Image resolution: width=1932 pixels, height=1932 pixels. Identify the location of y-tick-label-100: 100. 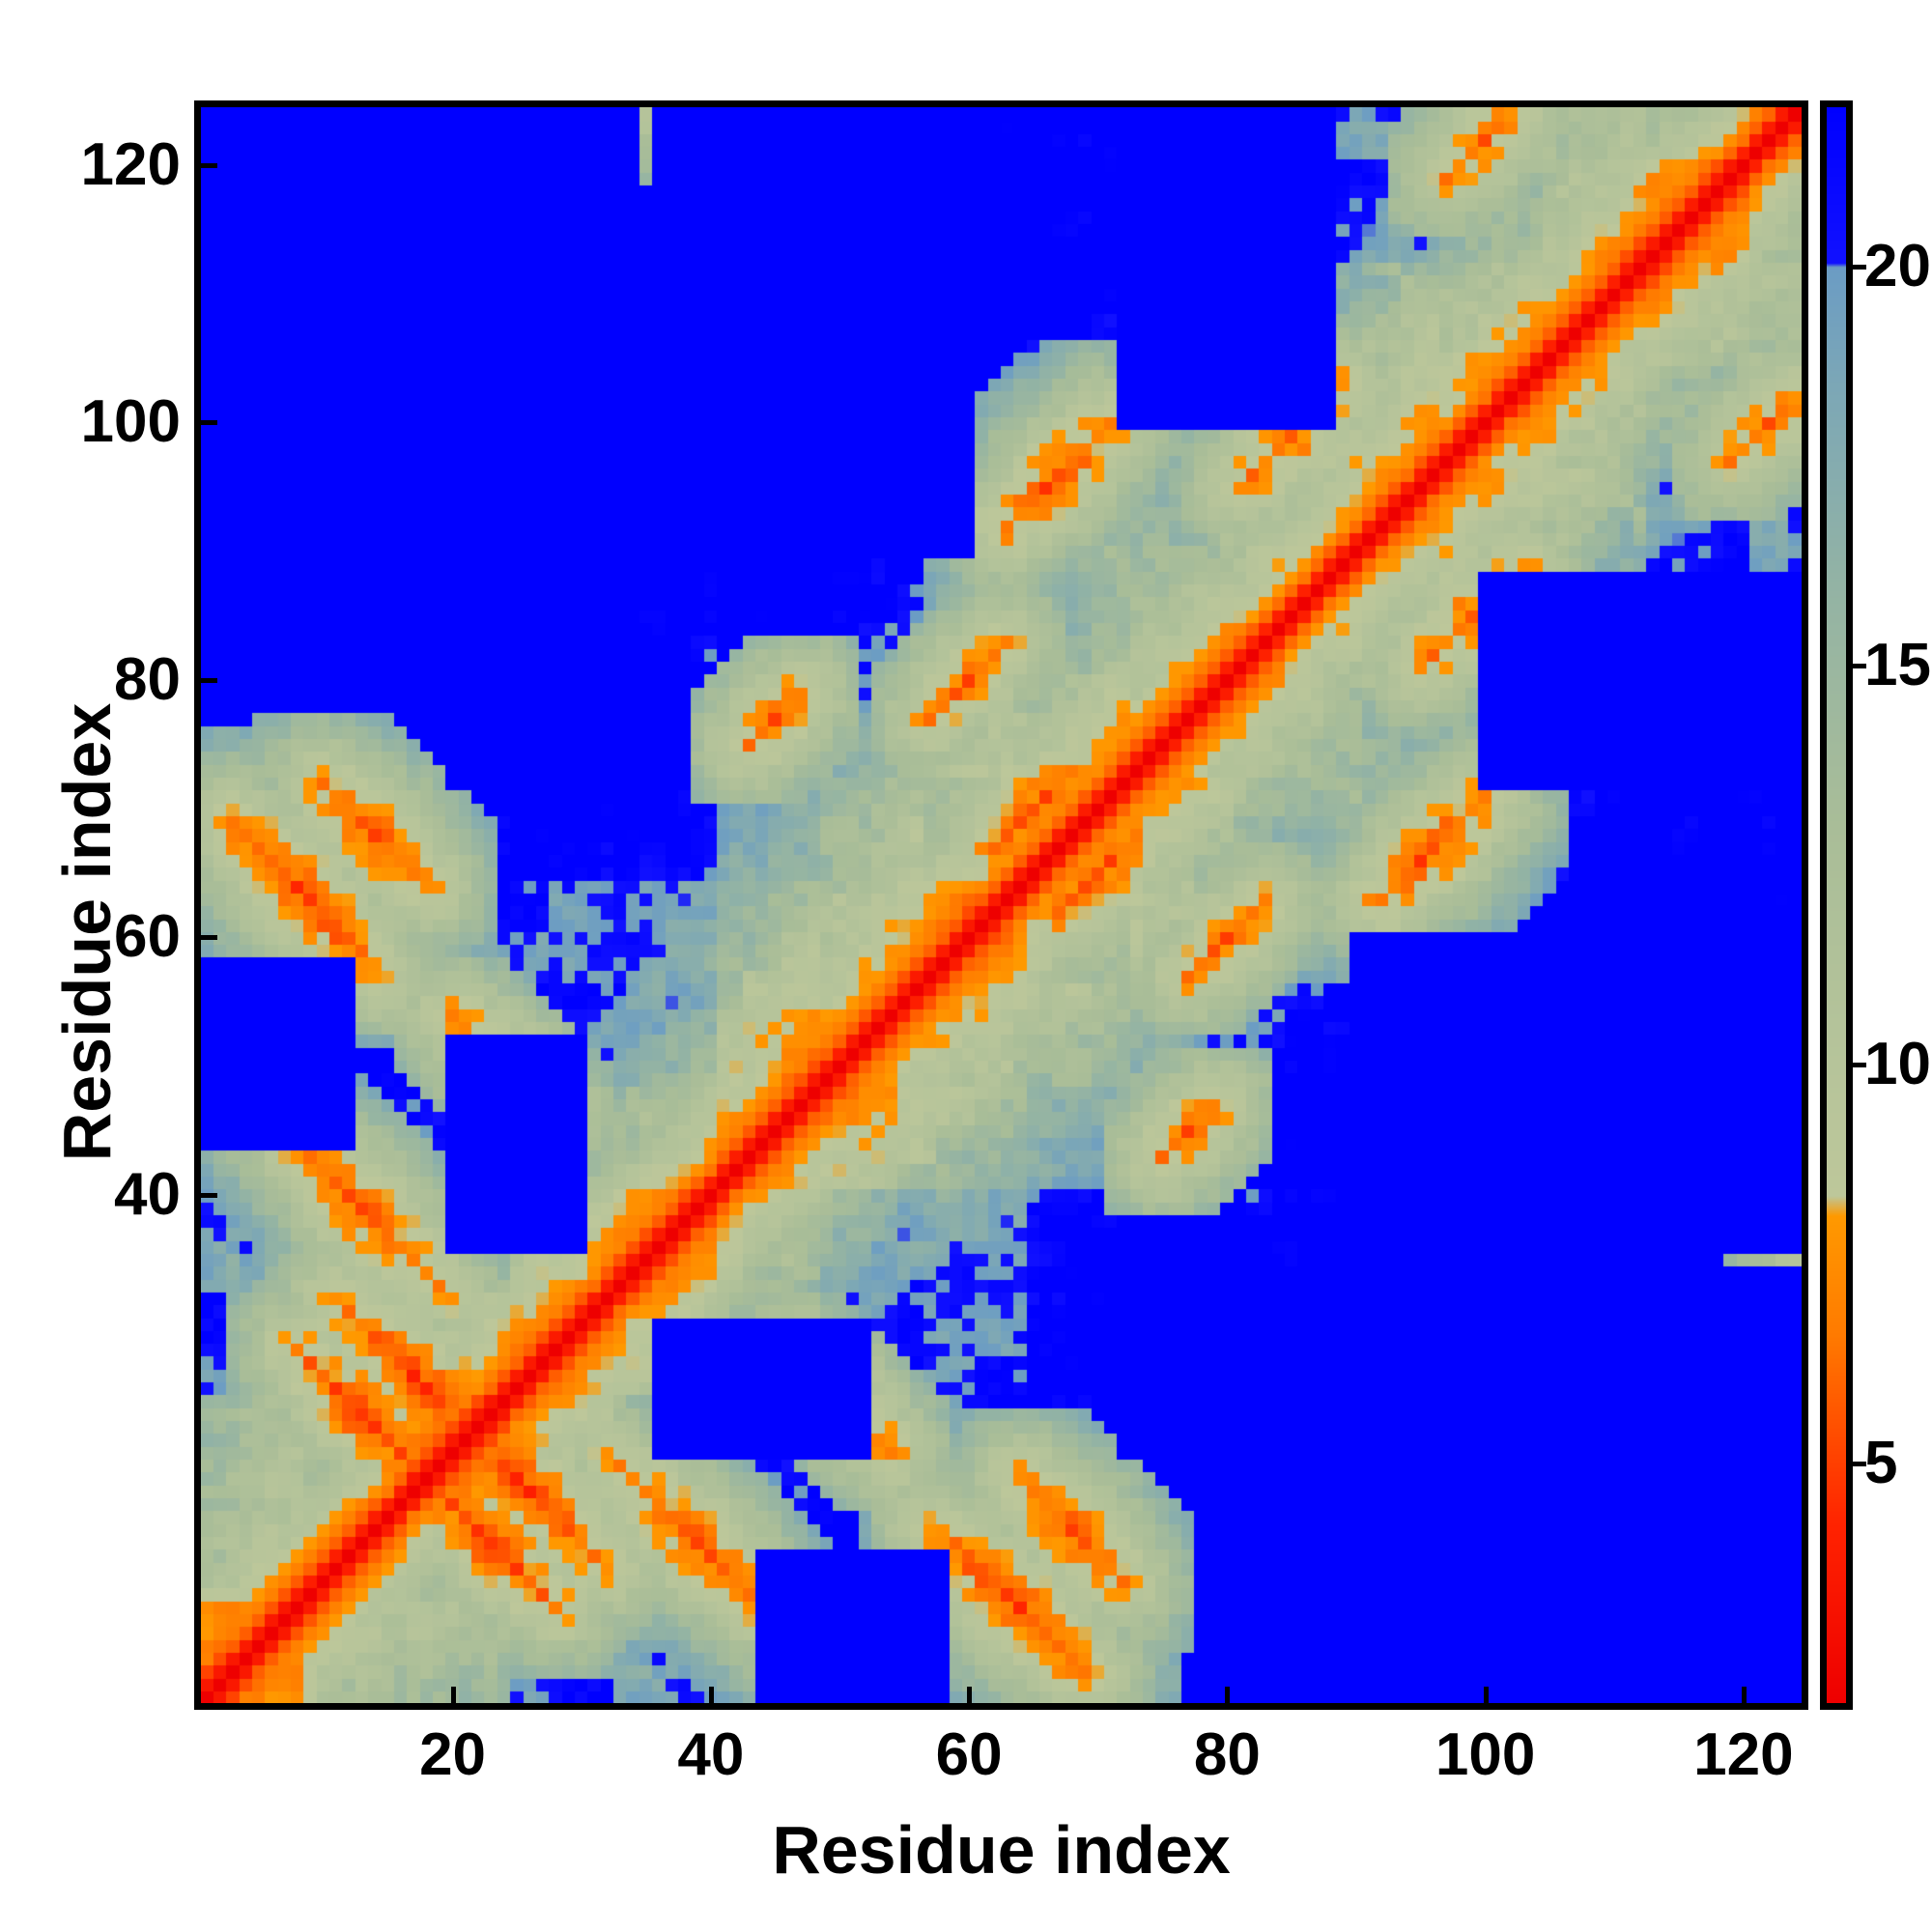
(130, 422).